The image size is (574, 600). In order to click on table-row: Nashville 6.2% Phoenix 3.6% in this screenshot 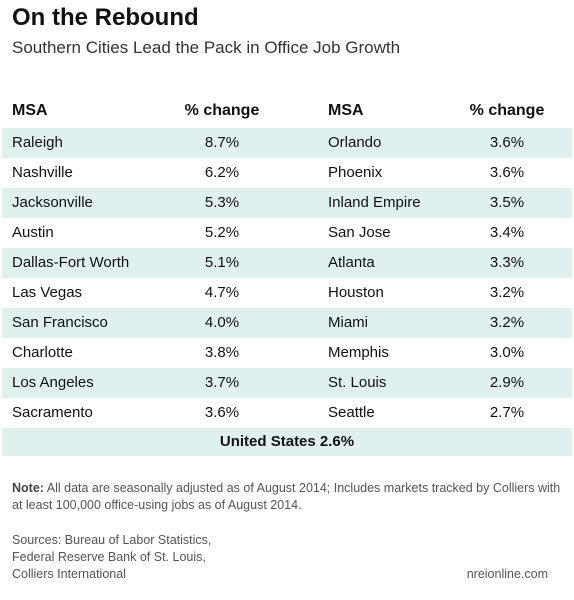, I will do `click(287, 173)`.